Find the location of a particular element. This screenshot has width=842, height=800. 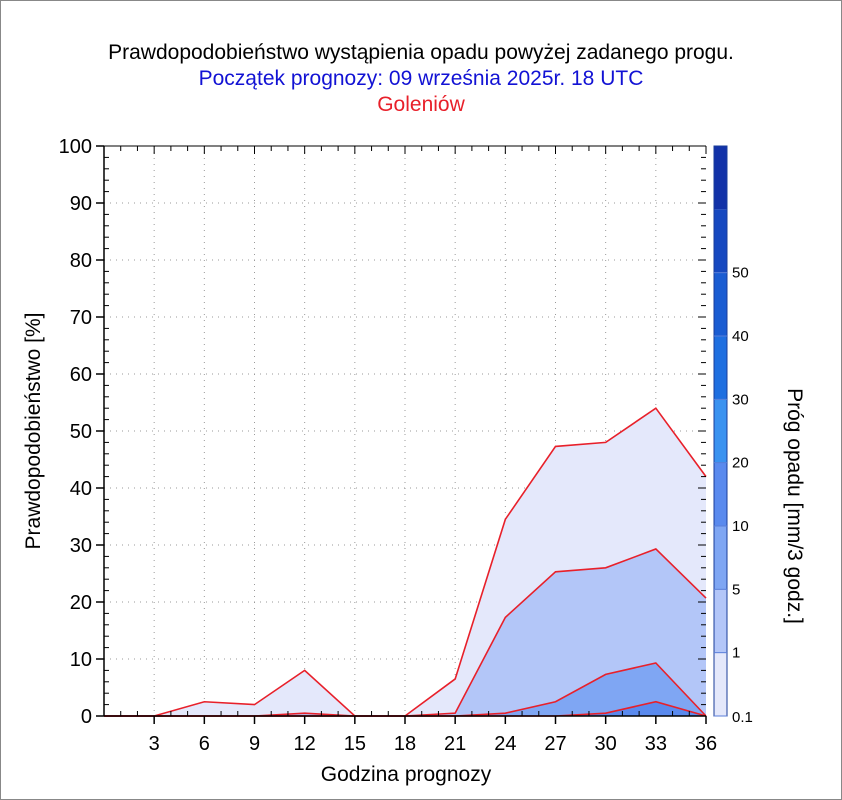

y-tick-label: 90 is located at coordinates (81, 204).